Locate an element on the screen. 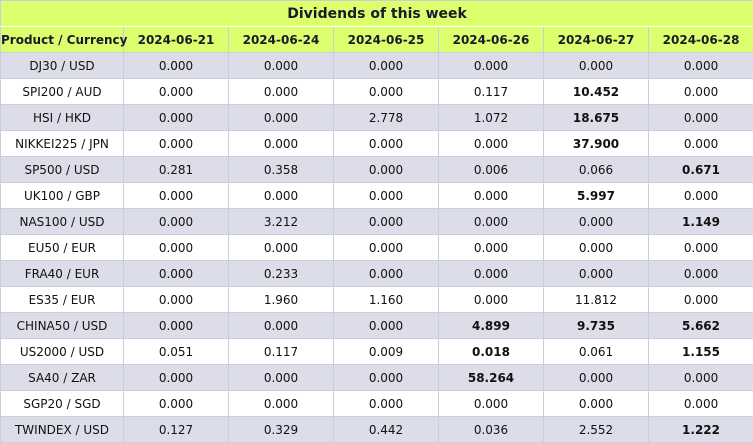  dividend-cell: 0.117 is located at coordinates (491, 91).